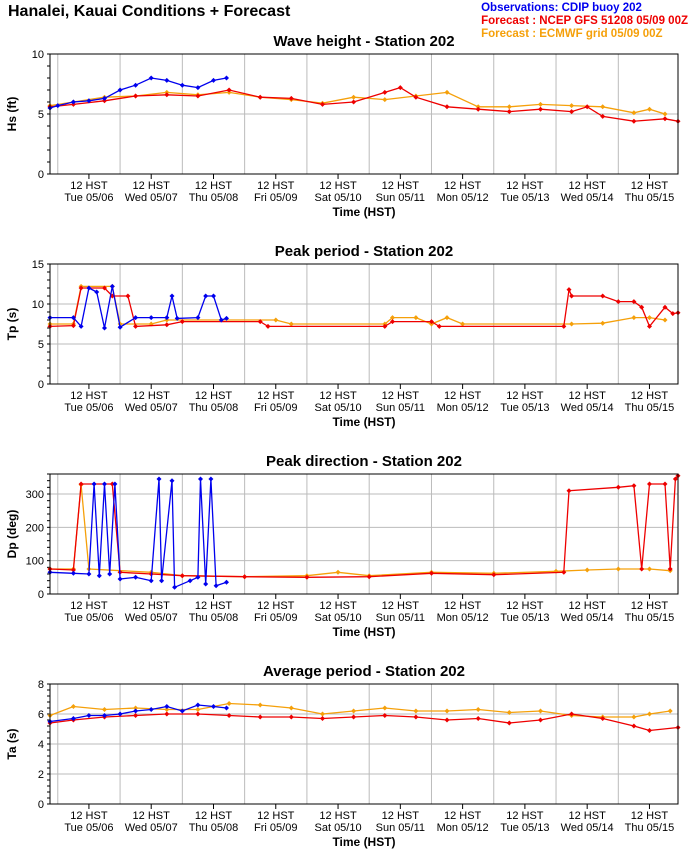 Image resolution: width=700 pixels, height=865 pixels. Describe the element at coordinates (363, 212) in the screenshot. I see `x-axis-label: Time (HST)` at that location.